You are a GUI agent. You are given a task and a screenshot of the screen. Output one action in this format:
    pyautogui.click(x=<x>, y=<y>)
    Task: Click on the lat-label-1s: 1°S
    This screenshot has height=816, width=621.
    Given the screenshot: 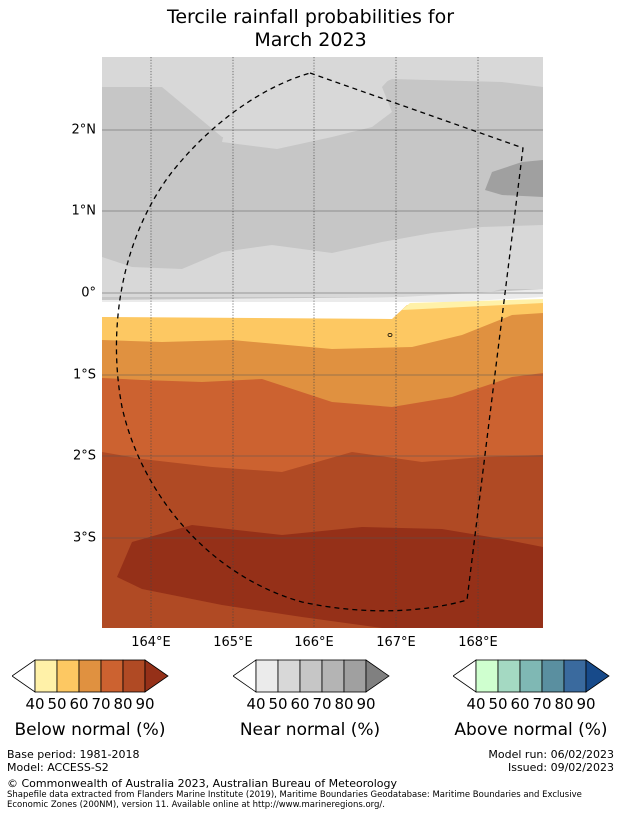 What is the action you would take?
    pyautogui.click(x=84, y=375)
    